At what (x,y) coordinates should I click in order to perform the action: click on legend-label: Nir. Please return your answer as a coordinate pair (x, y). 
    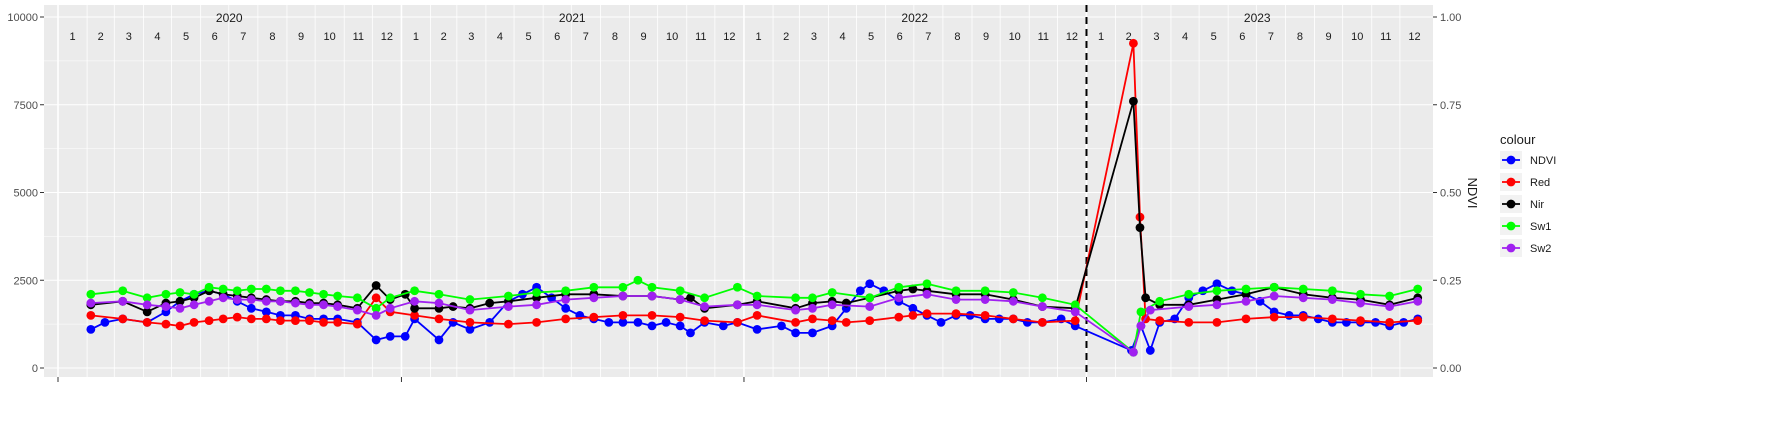
    Looking at the image, I should click on (1537, 205).